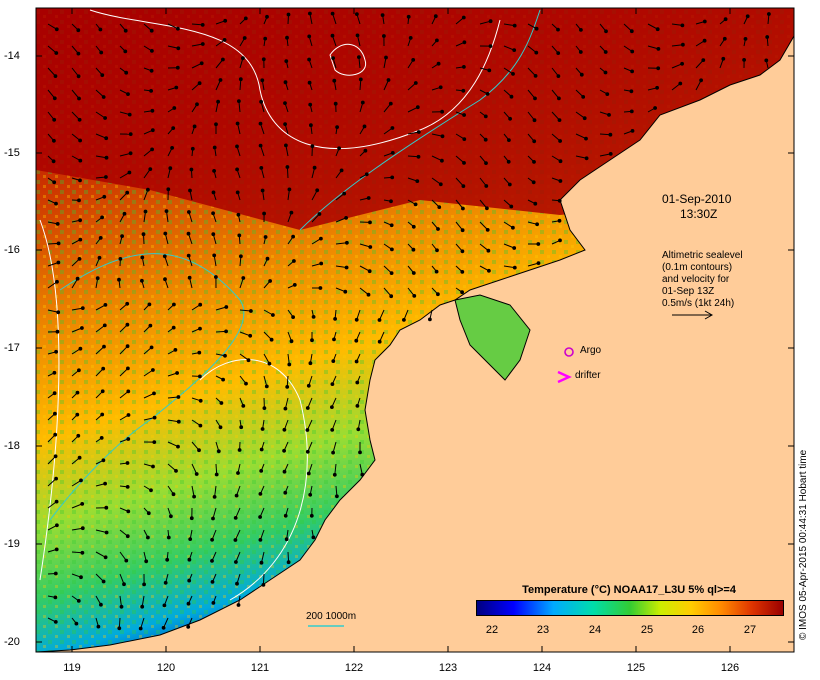  What do you see at coordinates (72, 668) in the screenshot?
I see `lon-tick-label: 119` at bounding box center [72, 668].